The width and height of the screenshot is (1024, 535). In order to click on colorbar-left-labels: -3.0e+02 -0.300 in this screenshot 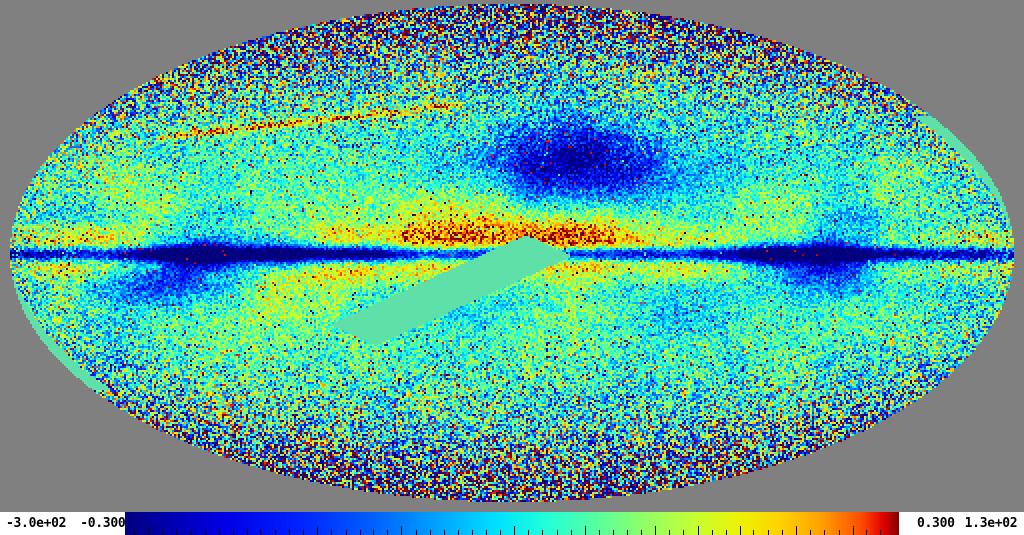, I will do `click(63, 523)`.